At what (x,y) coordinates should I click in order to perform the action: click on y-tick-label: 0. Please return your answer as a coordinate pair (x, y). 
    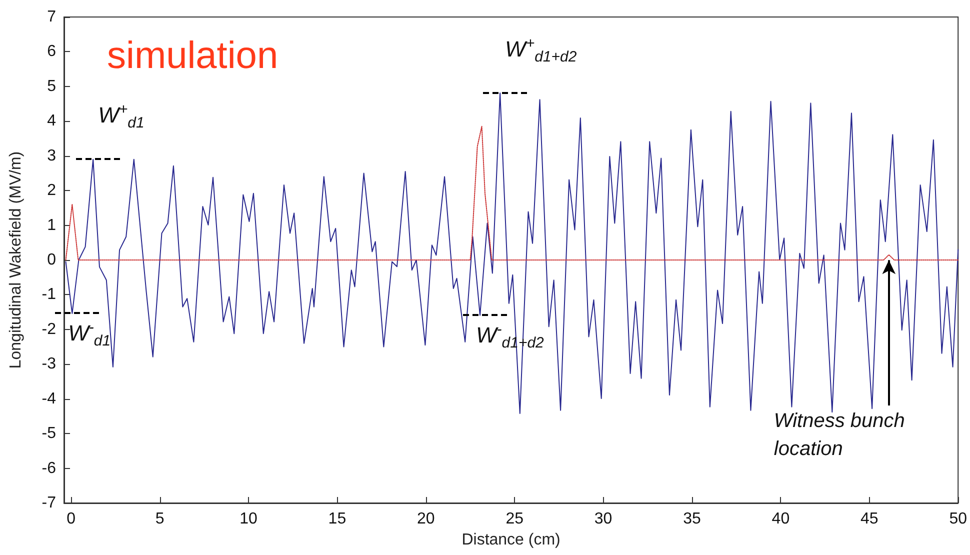
    Looking at the image, I should click on (51, 260).